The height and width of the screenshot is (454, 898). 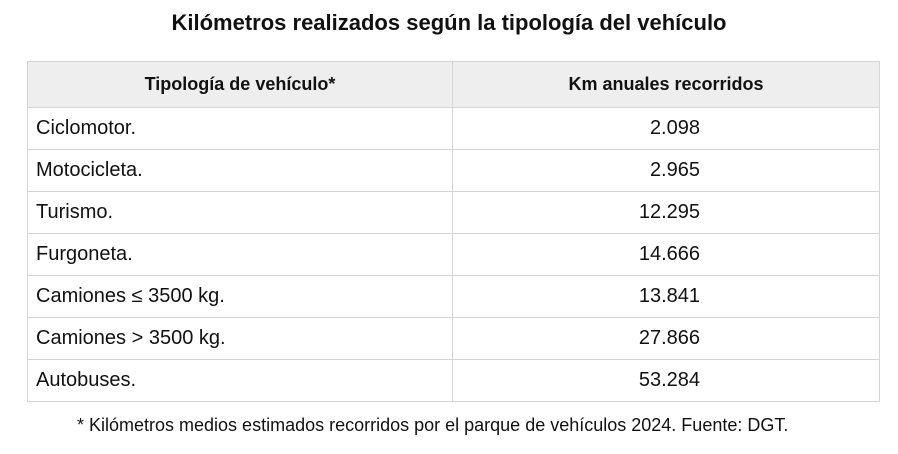 I want to click on annual-km-cell: 2.098, so click(x=666, y=128).